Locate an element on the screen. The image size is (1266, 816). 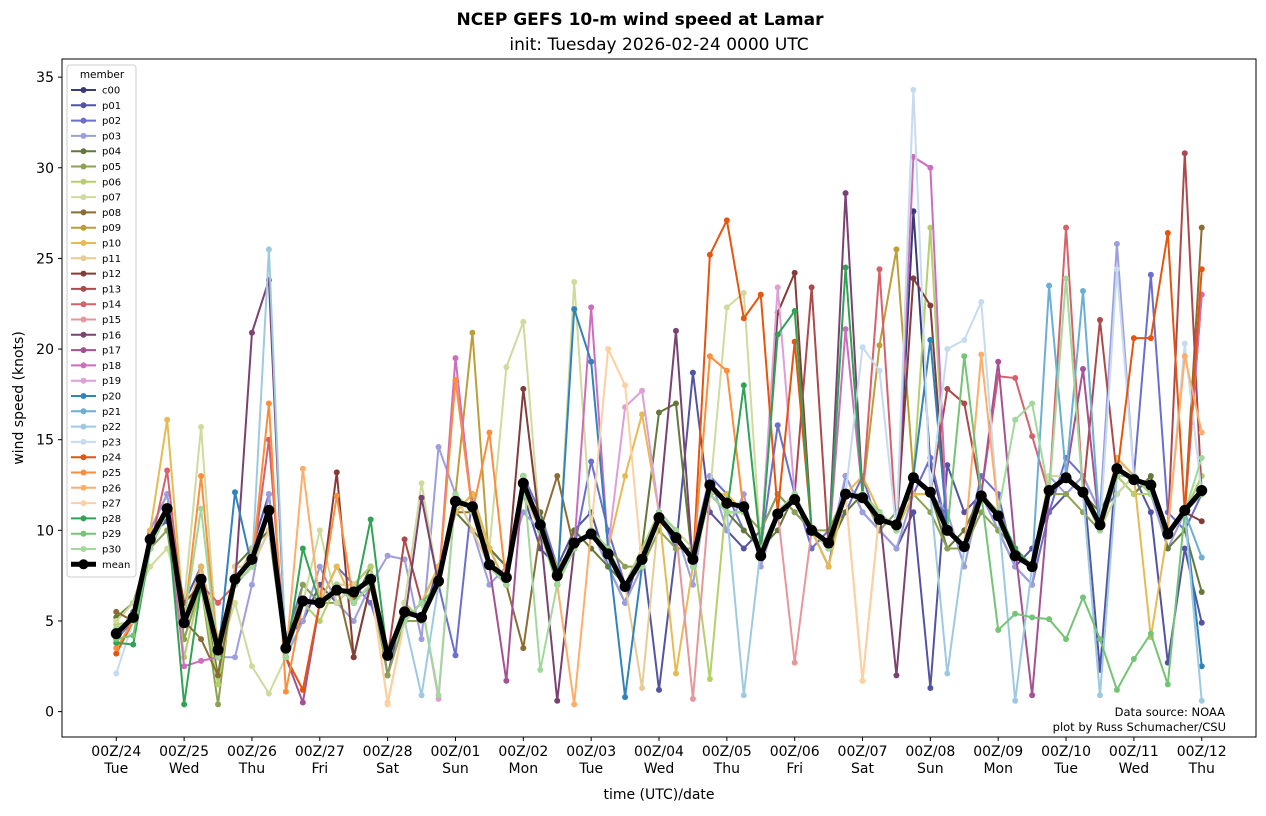
legend-item-p16: p16 is located at coordinates (96, 335).